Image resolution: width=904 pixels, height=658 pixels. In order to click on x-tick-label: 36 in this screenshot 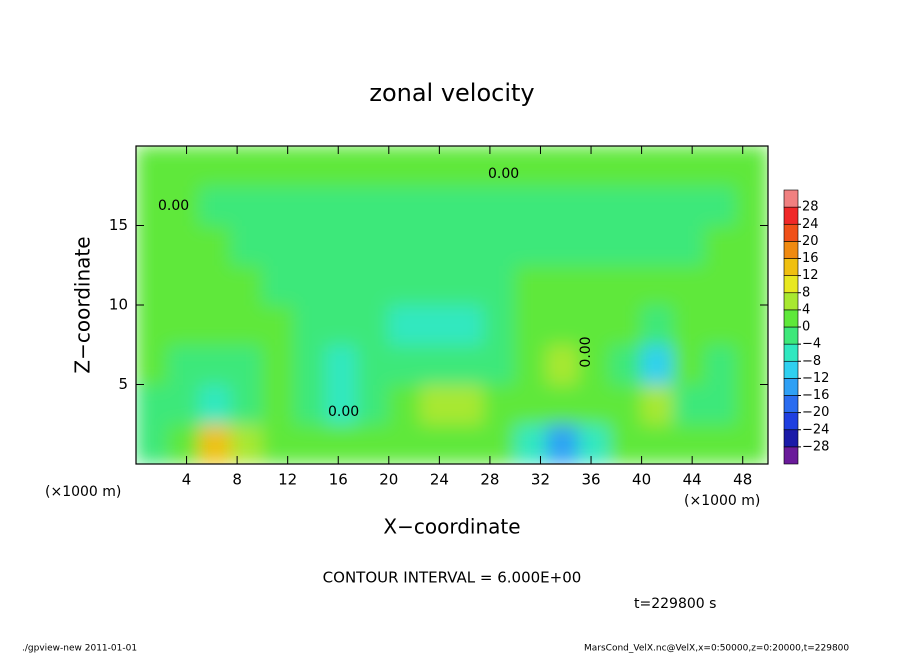, I will do `click(590, 480)`.